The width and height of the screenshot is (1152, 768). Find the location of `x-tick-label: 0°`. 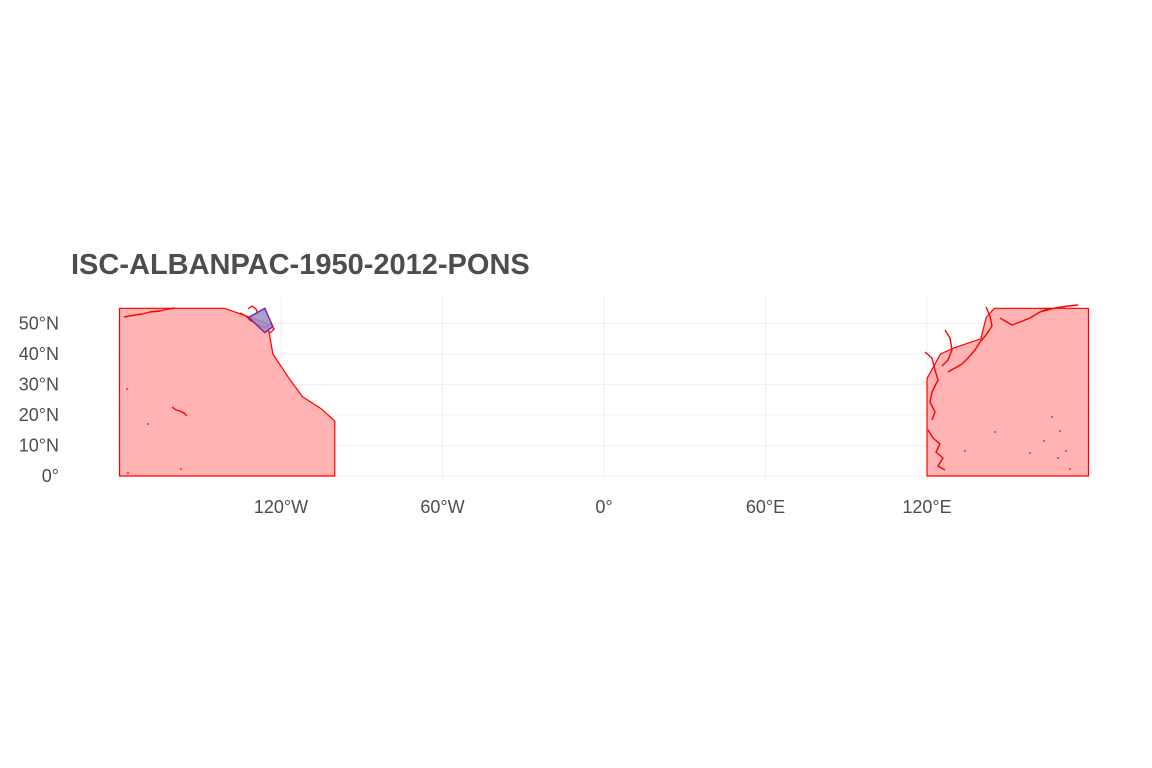

x-tick-label: 0° is located at coordinates (603, 507).